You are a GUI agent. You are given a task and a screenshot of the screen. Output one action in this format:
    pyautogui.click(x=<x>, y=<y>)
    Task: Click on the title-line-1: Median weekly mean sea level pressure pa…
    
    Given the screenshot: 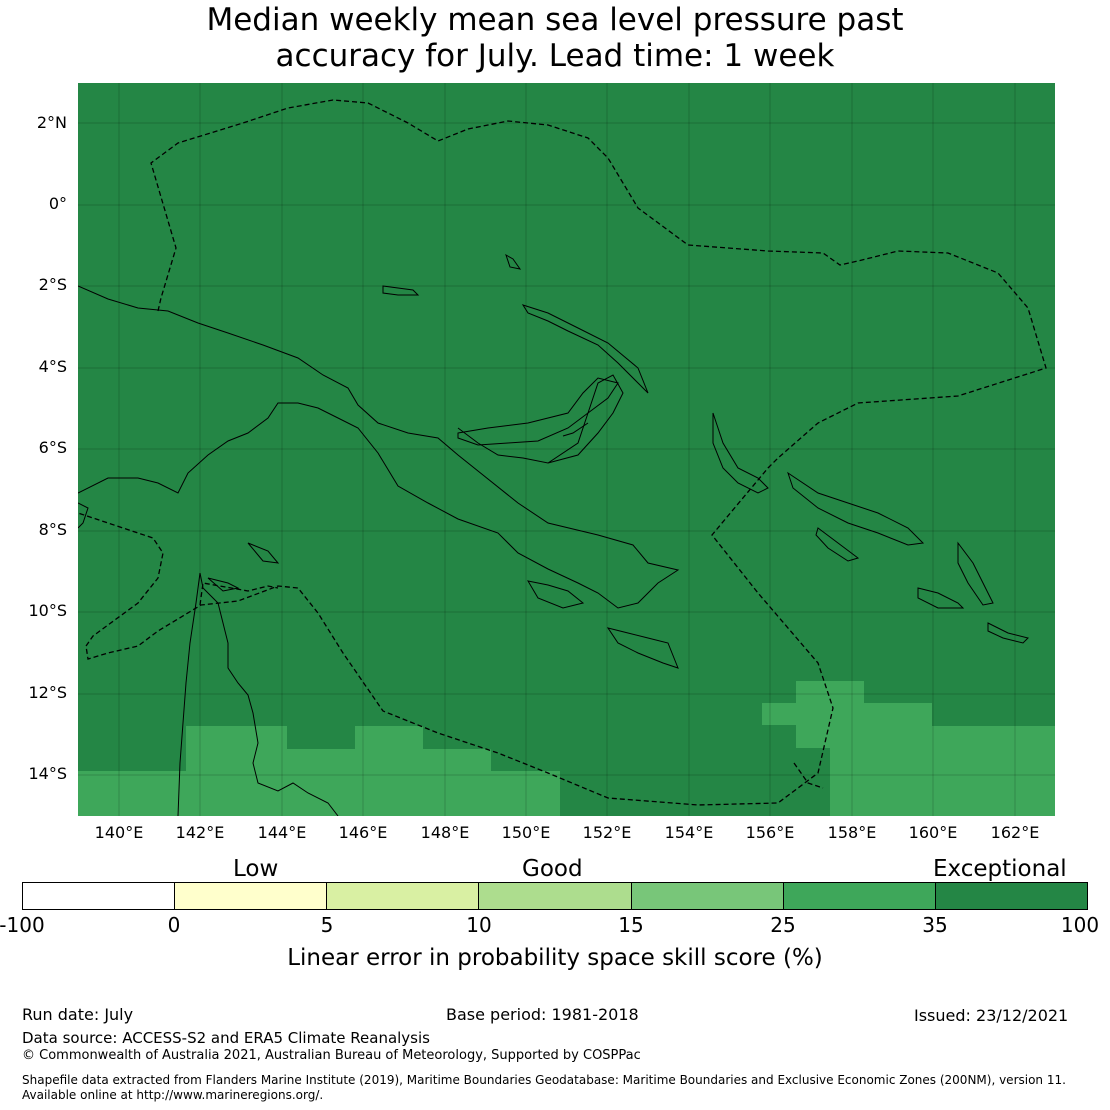 What is the action you would take?
    pyautogui.click(x=555, y=20)
    